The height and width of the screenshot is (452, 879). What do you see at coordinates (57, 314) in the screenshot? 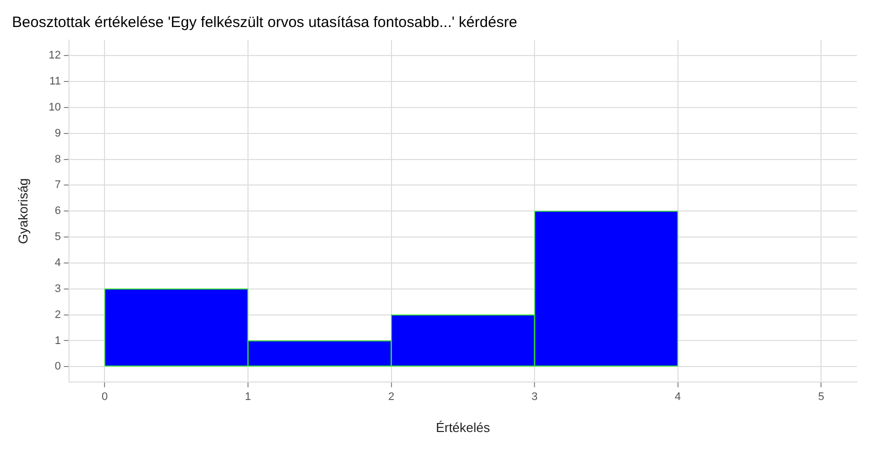
I see `y-tick-label: 2` at bounding box center [57, 314].